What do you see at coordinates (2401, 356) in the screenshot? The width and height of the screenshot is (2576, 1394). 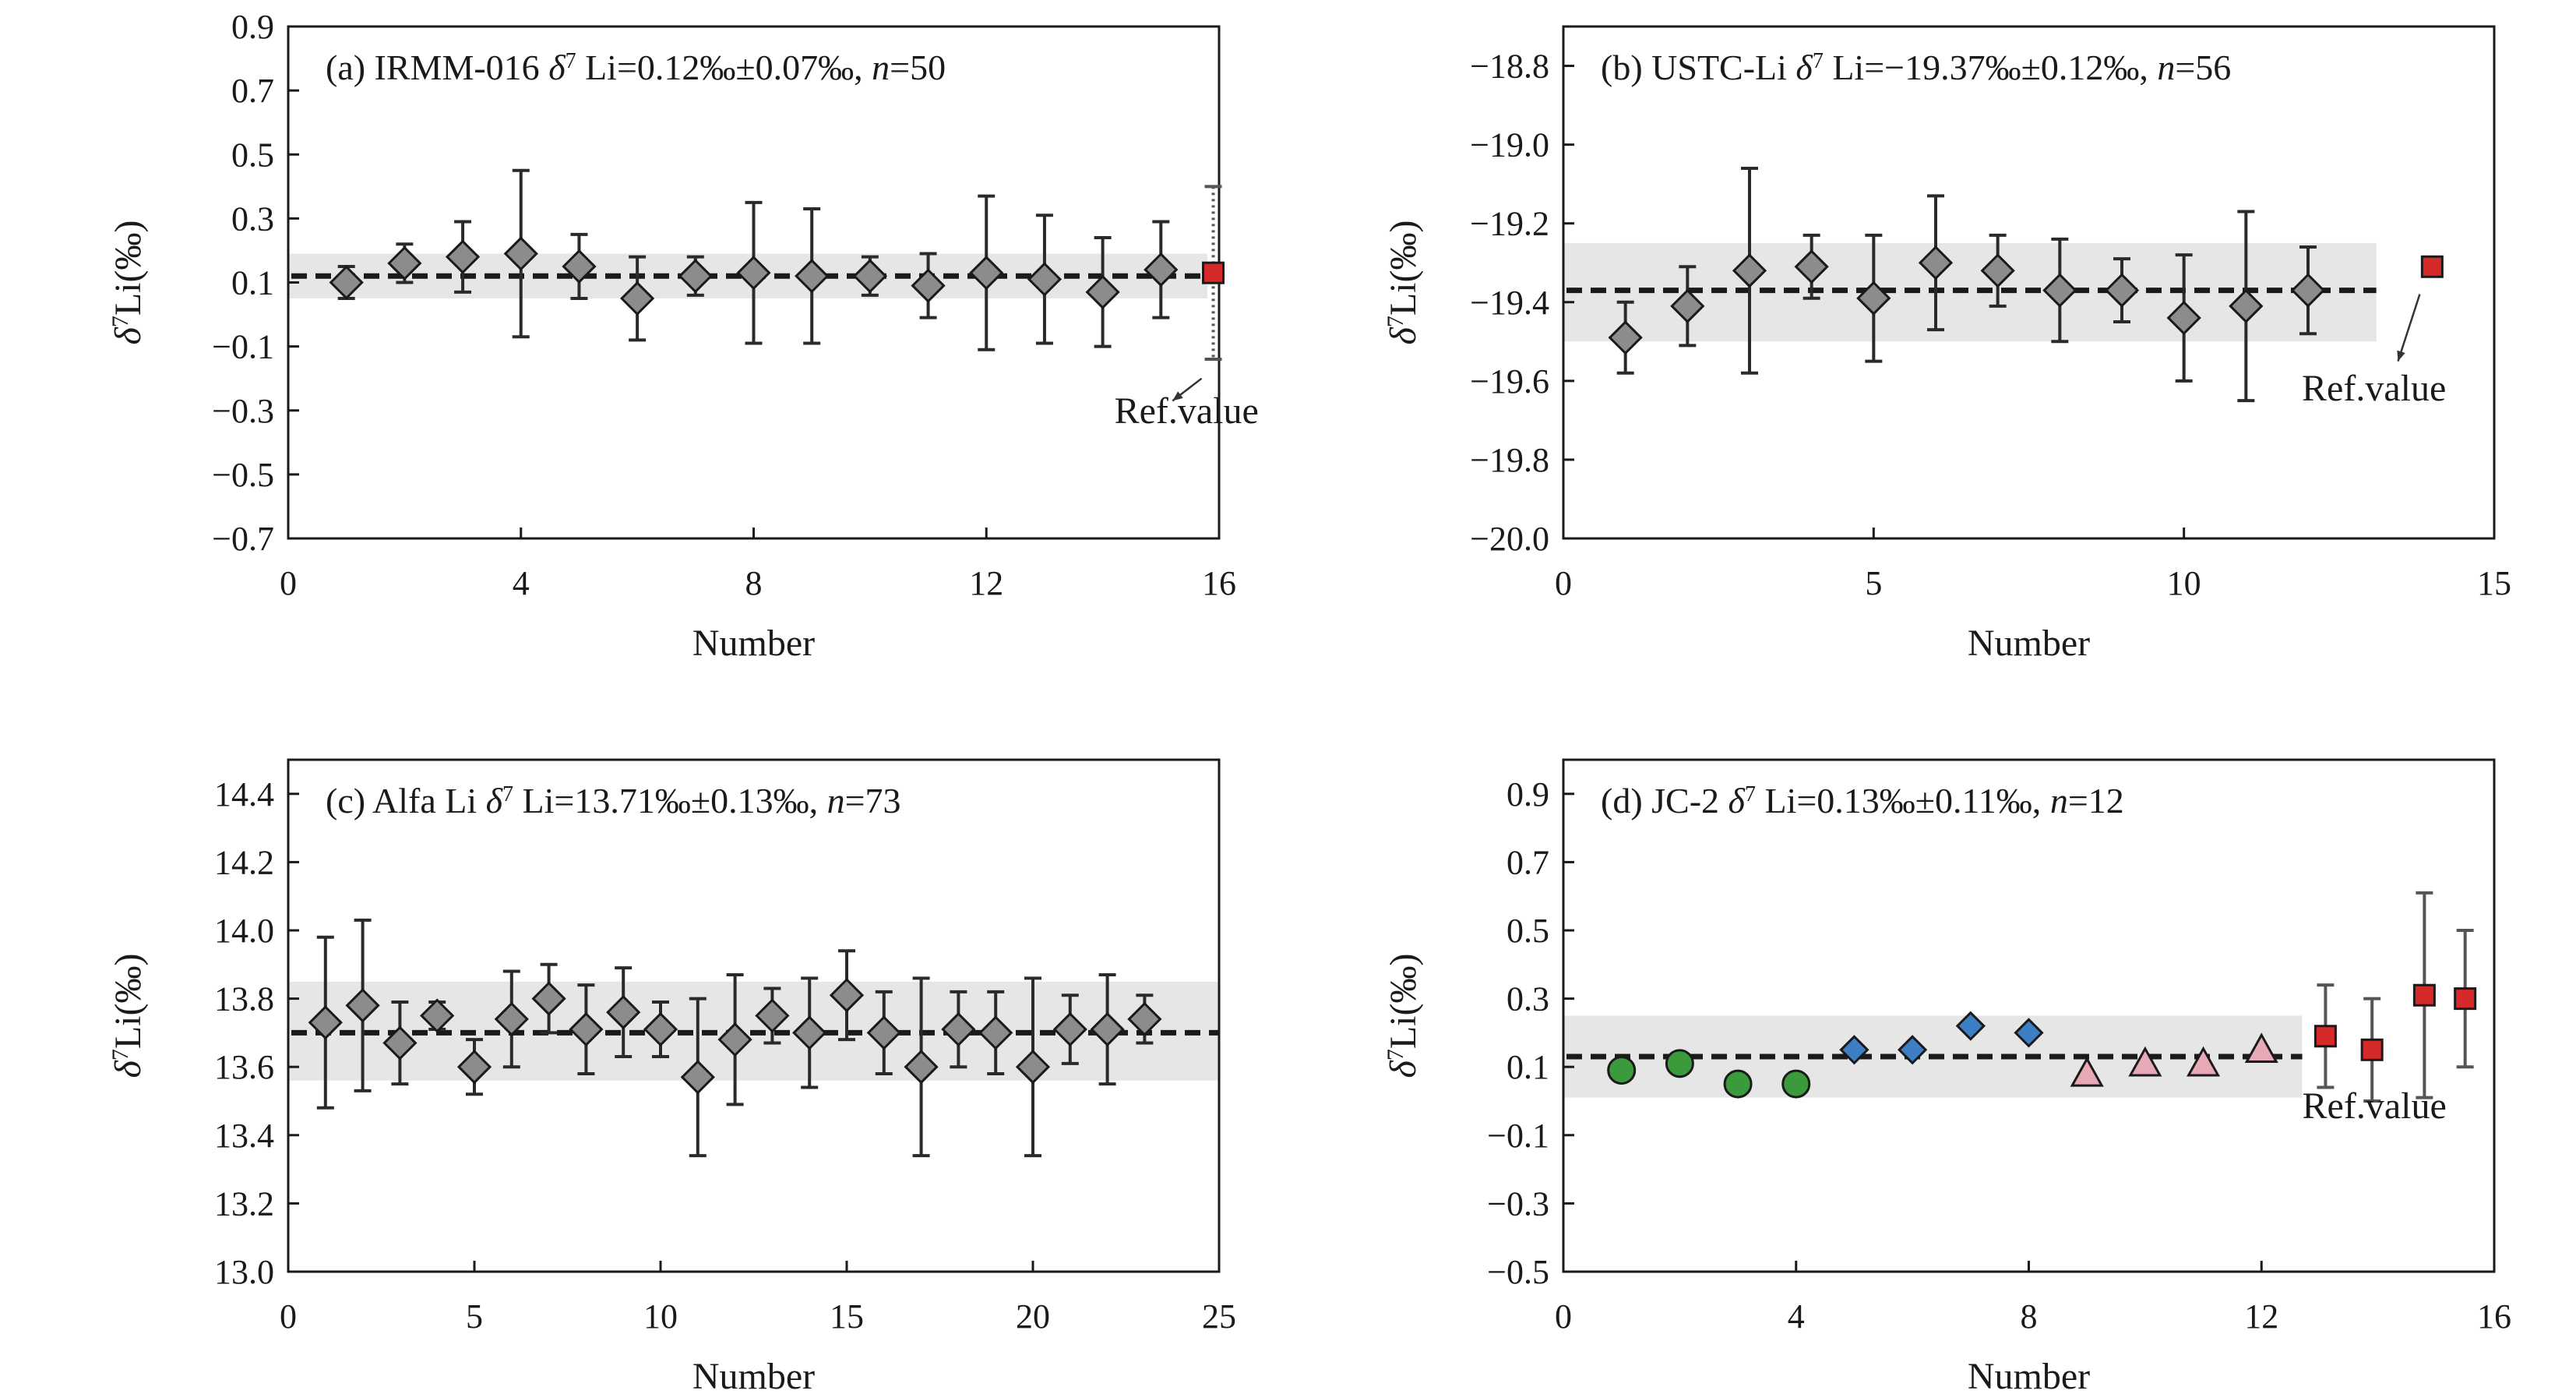 I see `ref-arrow-head` at bounding box center [2401, 356].